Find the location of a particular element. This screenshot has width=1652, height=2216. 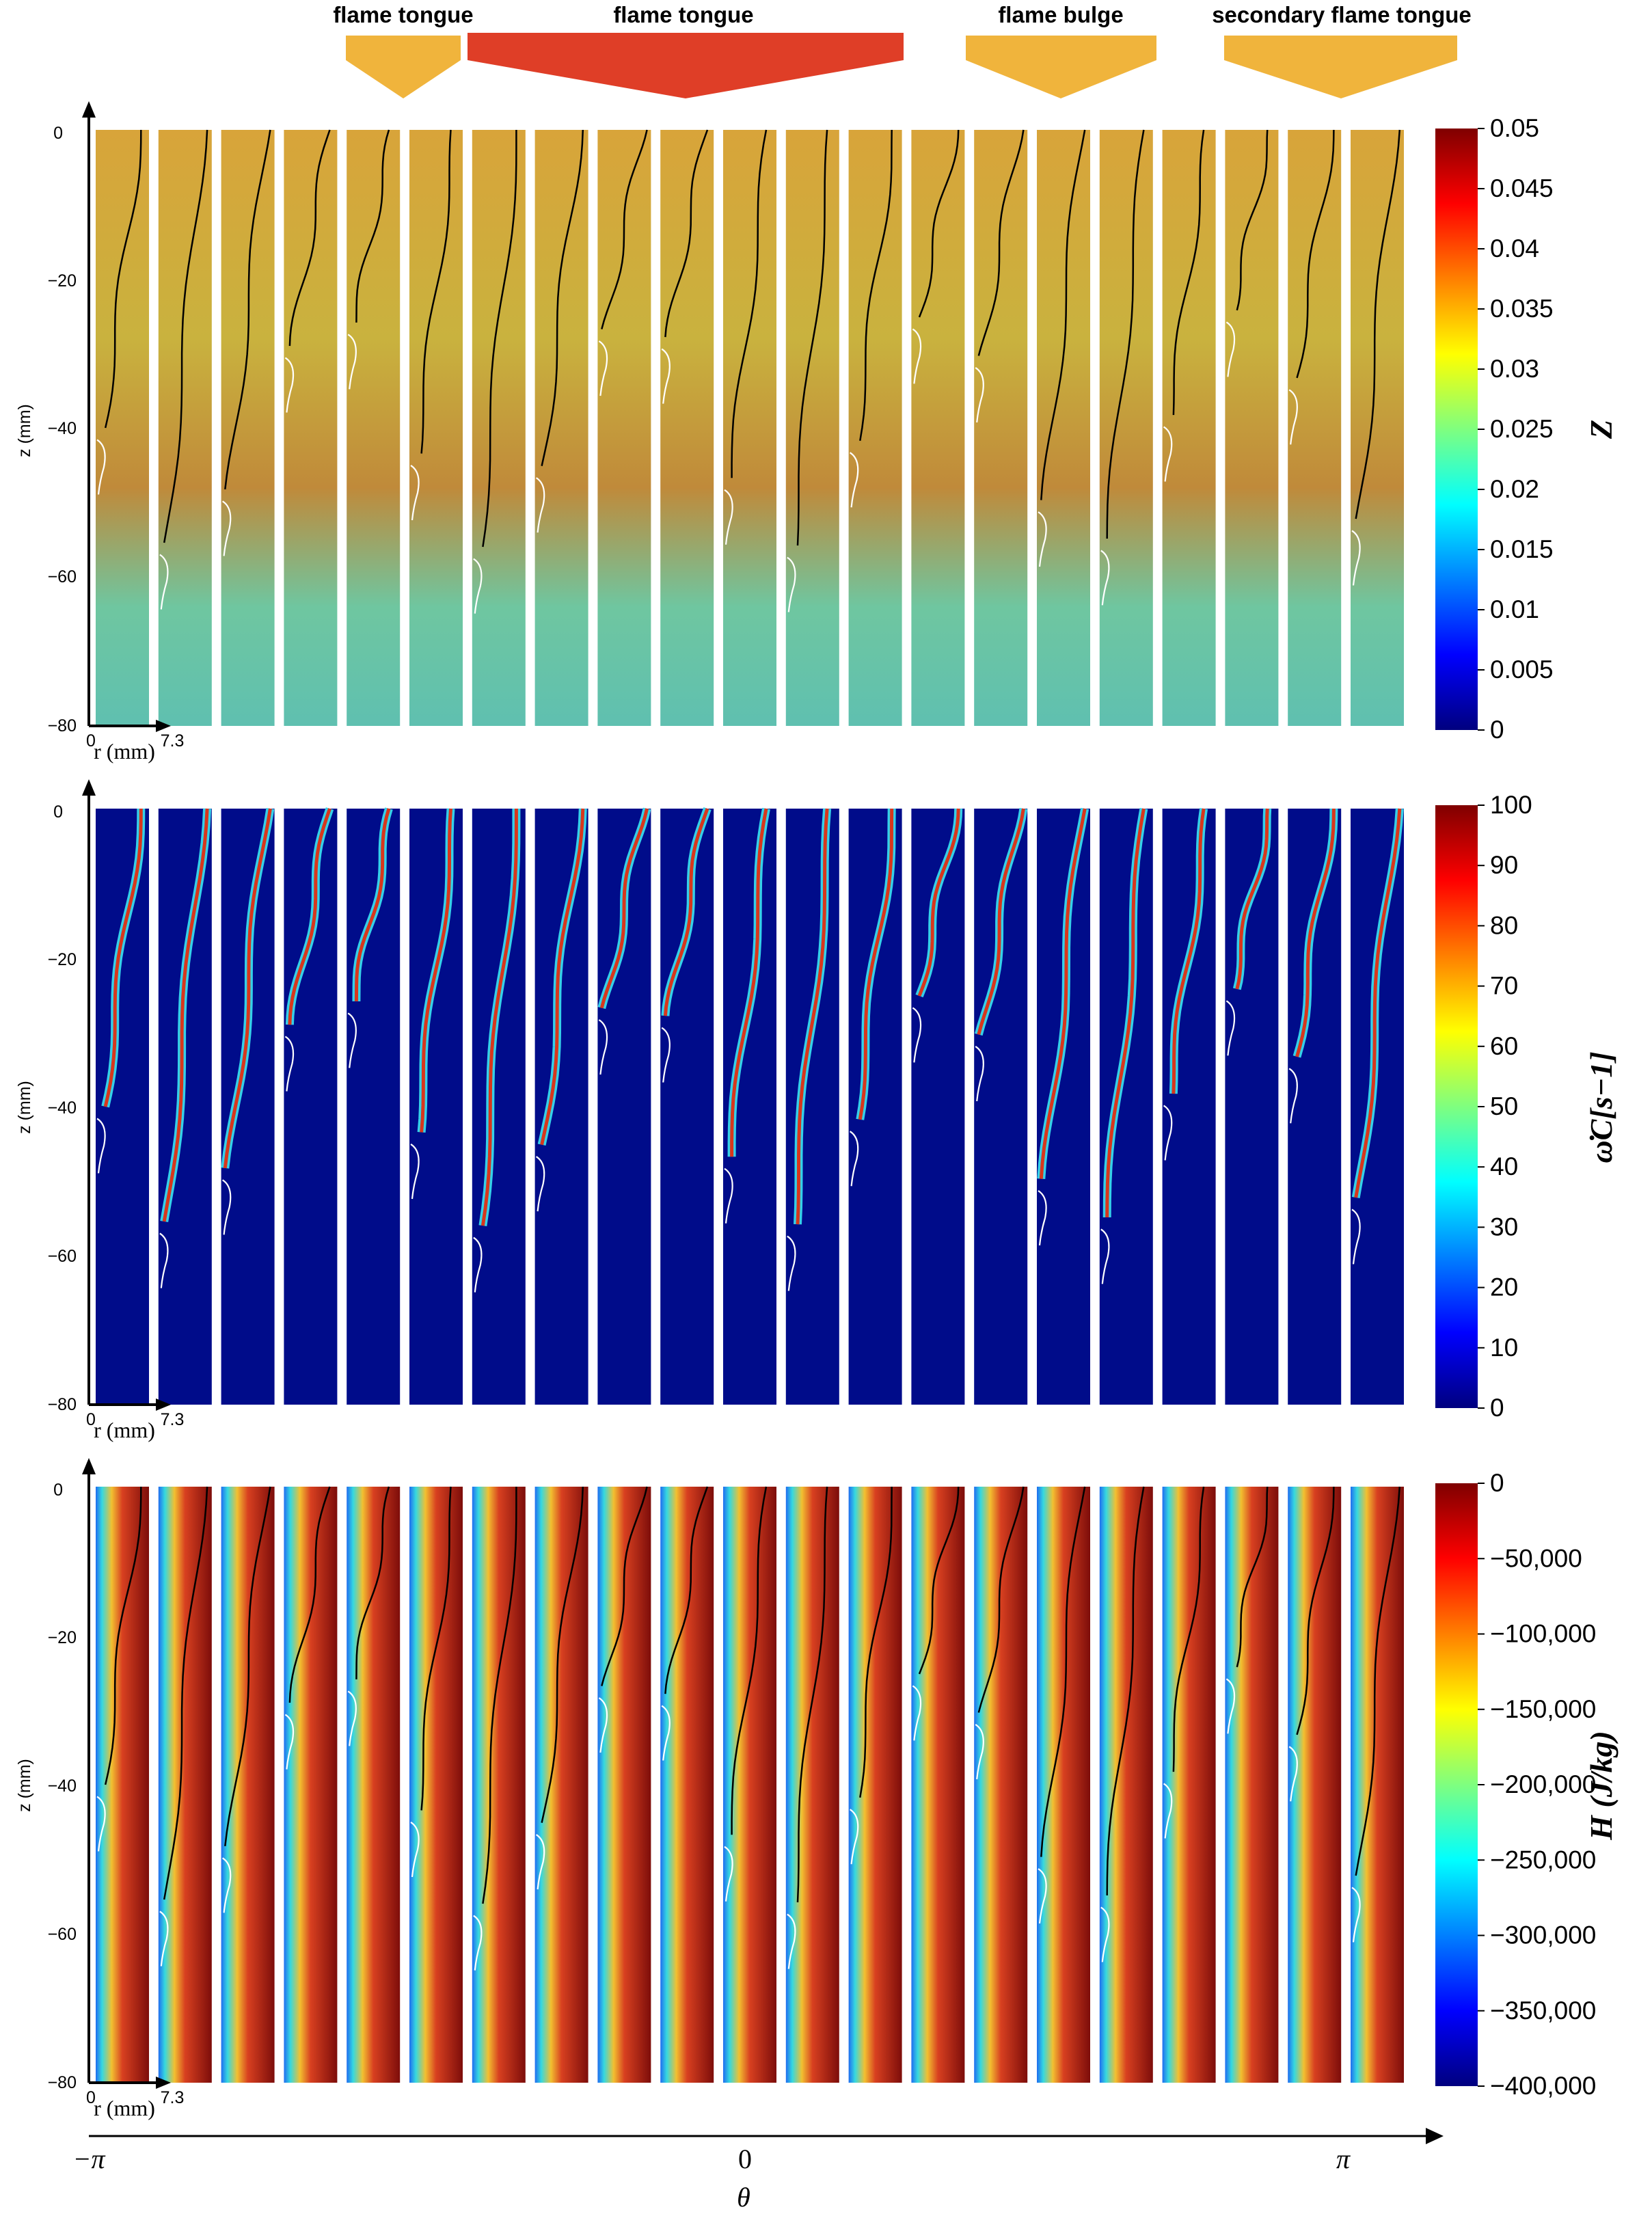

axes-omega: 0 −20 −40 −60 −80 z (mm) 0 7.3 r (mm) is located at coordinates (99, 1110).